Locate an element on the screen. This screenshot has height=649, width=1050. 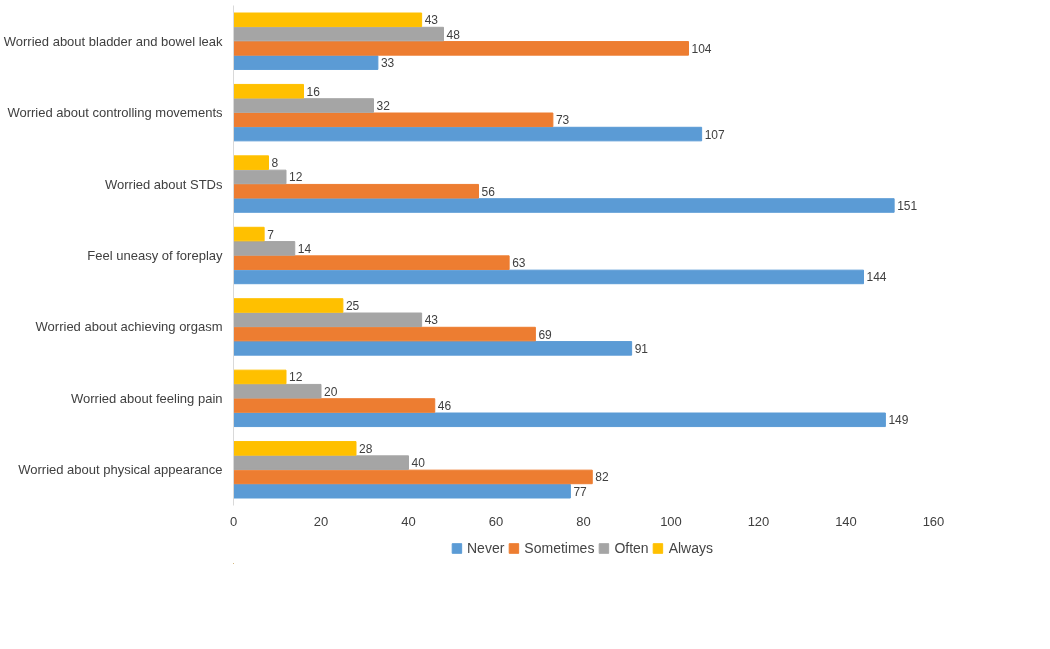
data-label: 107 is located at coordinates (714, 134).